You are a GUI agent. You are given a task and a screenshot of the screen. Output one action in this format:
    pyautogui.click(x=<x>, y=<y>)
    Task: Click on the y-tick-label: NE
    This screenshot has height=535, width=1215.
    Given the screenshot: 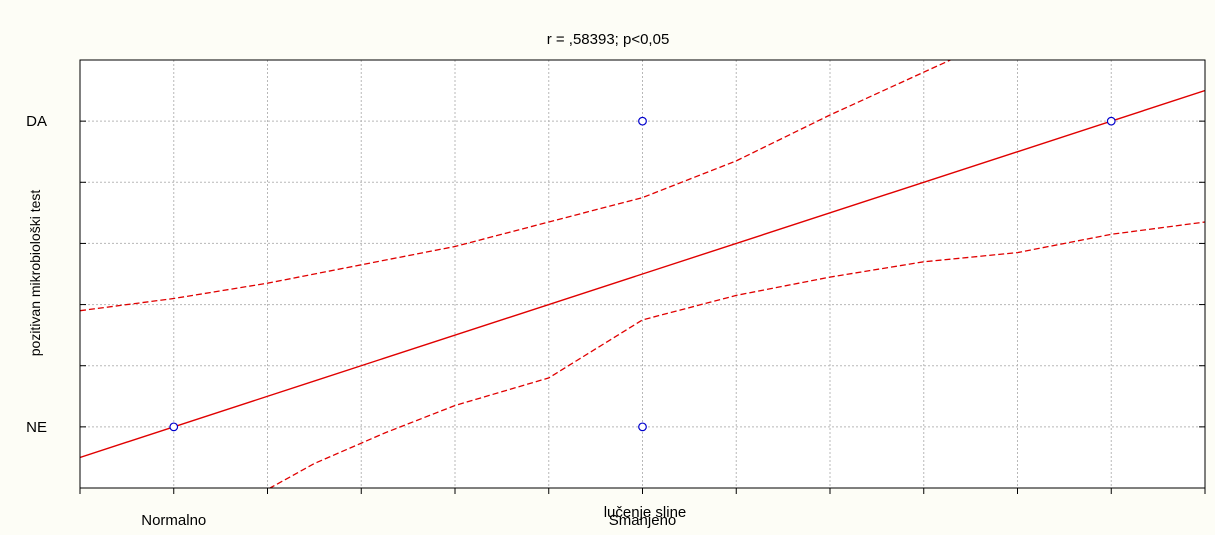 What is the action you would take?
    pyautogui.click(x=36, y=427)
    